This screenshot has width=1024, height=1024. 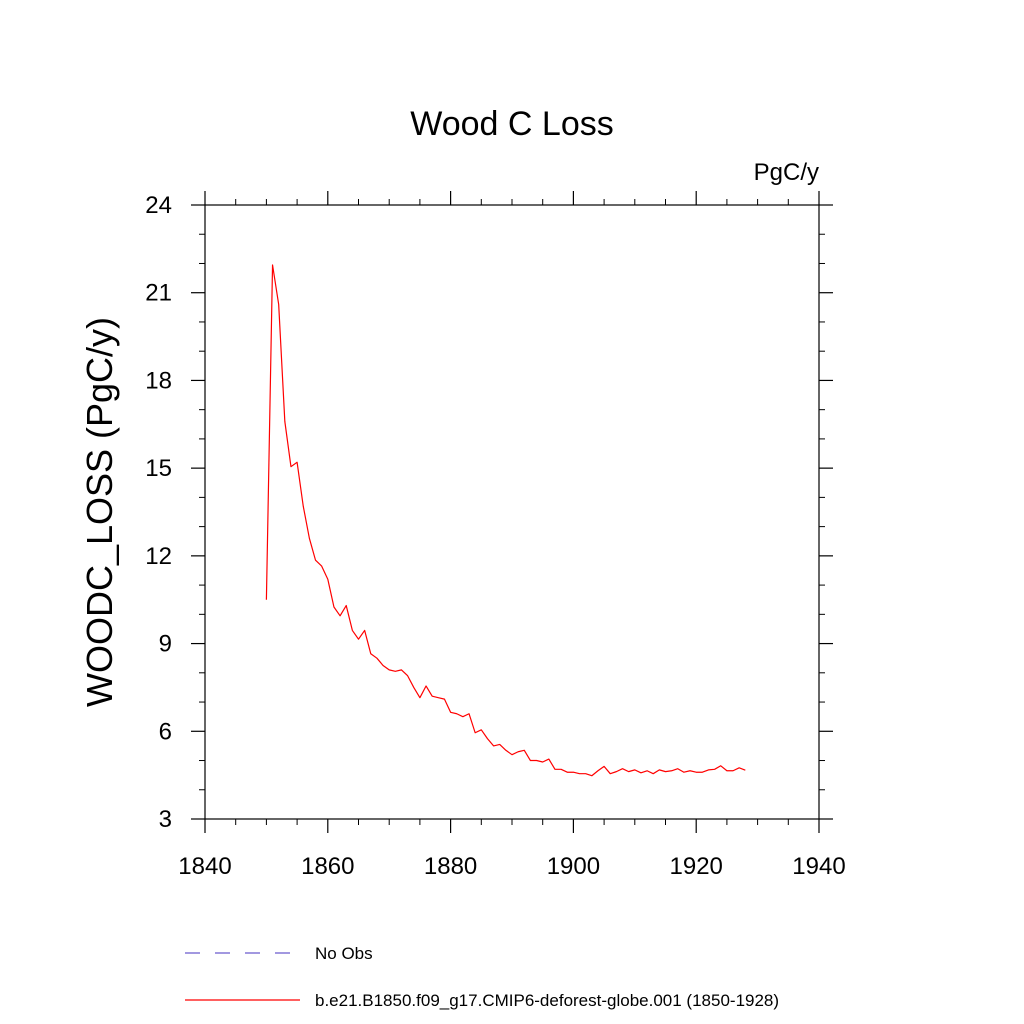 I want to click on y-tick-label: 21, so click(x=158, y=293).